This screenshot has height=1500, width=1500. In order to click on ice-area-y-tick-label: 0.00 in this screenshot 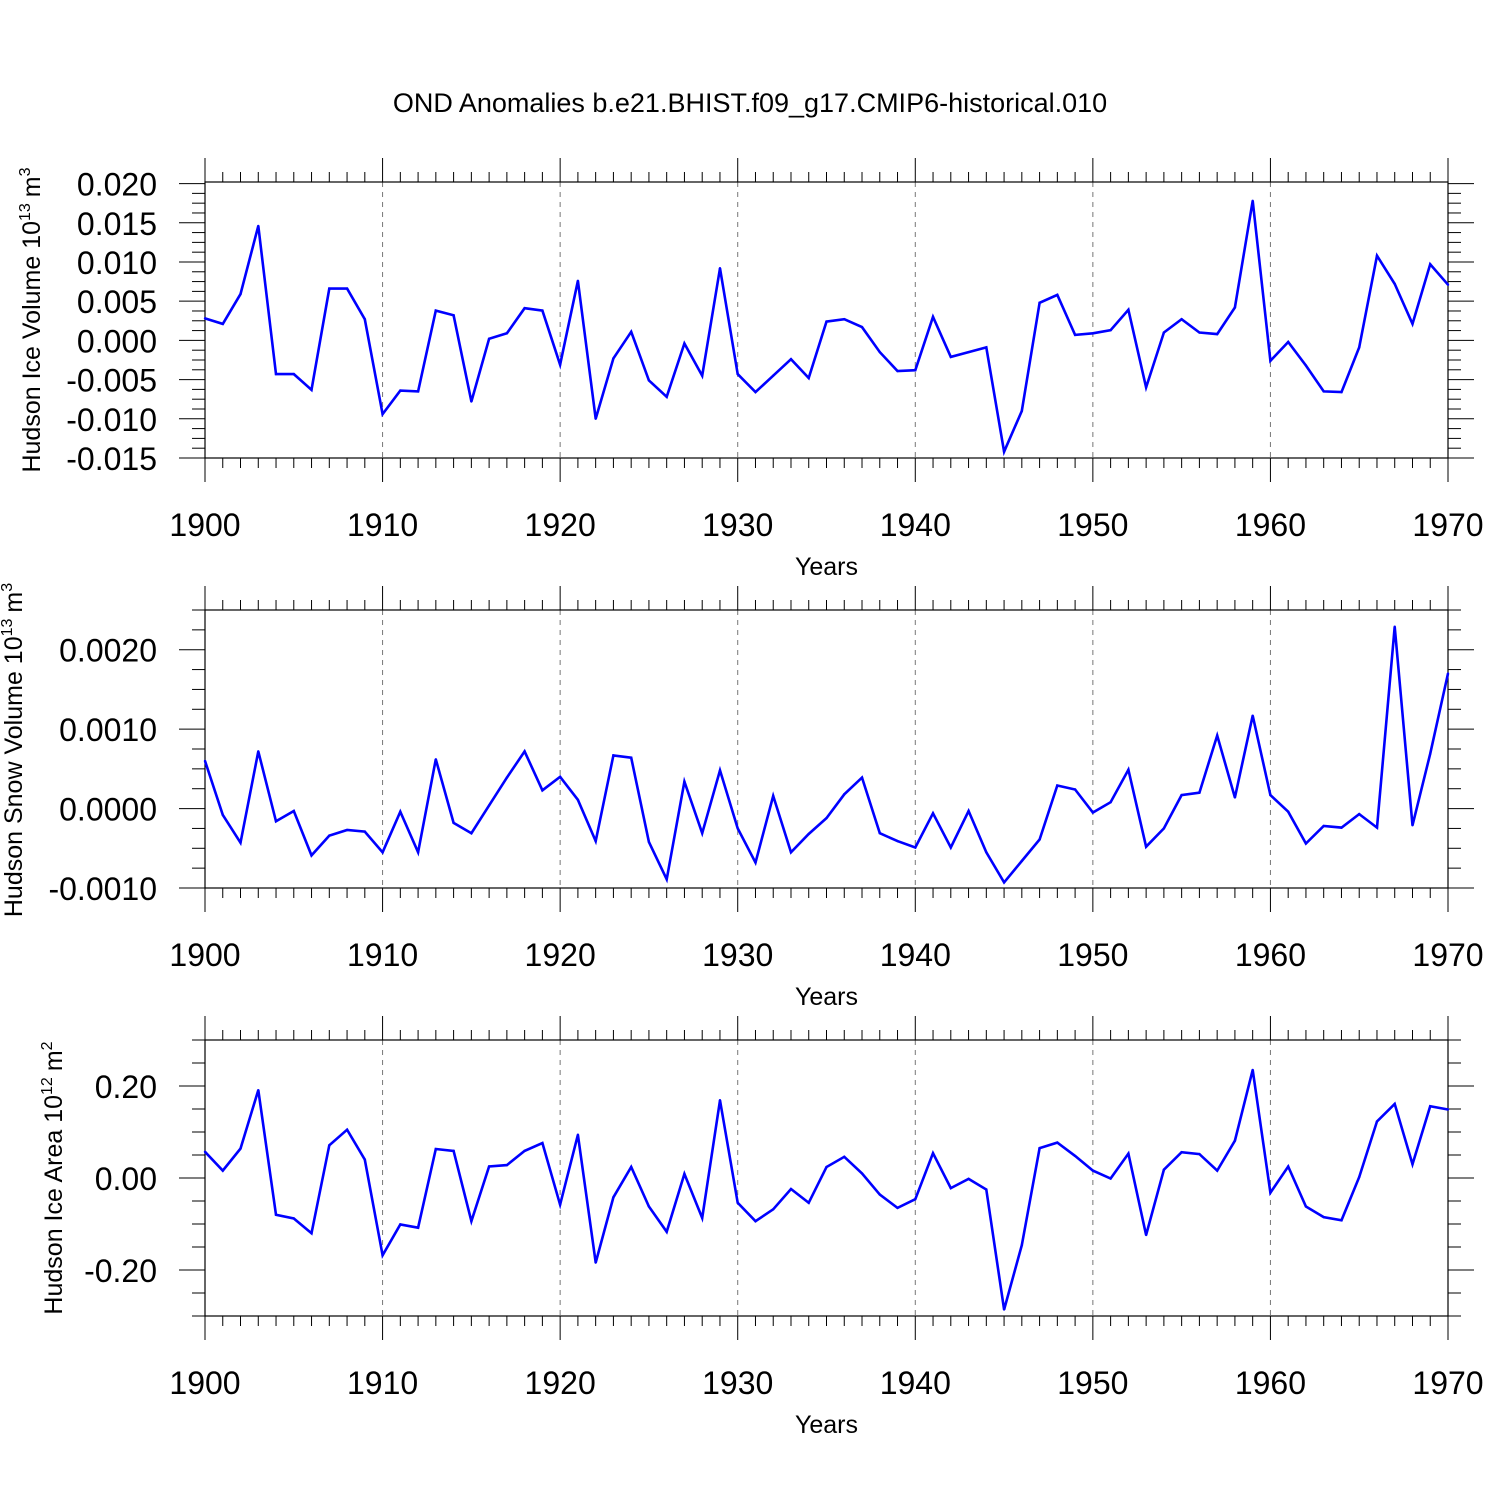, I will do `click(126, 1179)`.